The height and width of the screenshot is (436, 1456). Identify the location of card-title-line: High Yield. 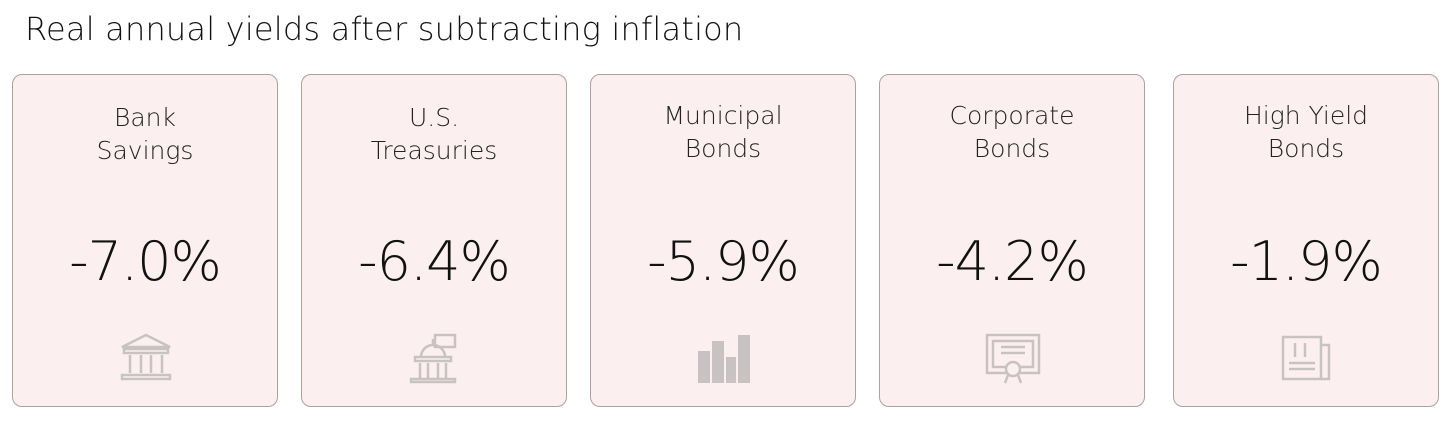
(1306, 115).